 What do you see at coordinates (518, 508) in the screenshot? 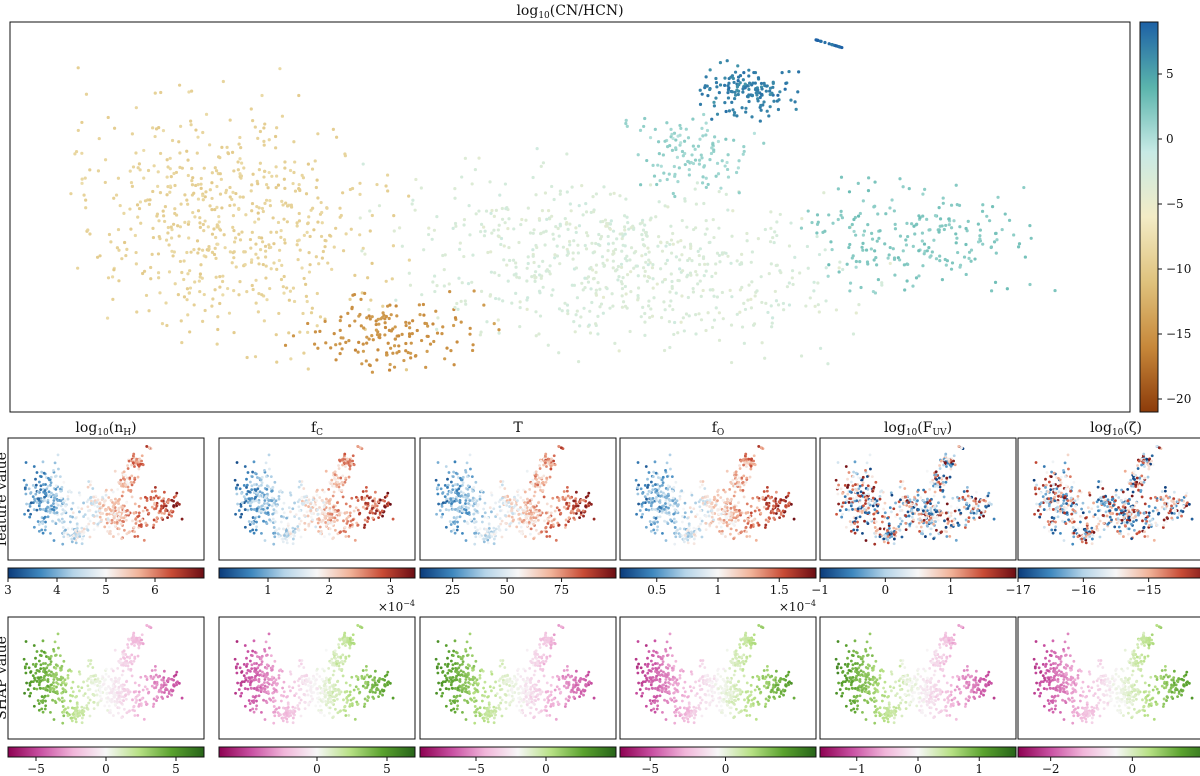
I see `feature-panel-2: T25 50 75` at bounding box center [518, 508].